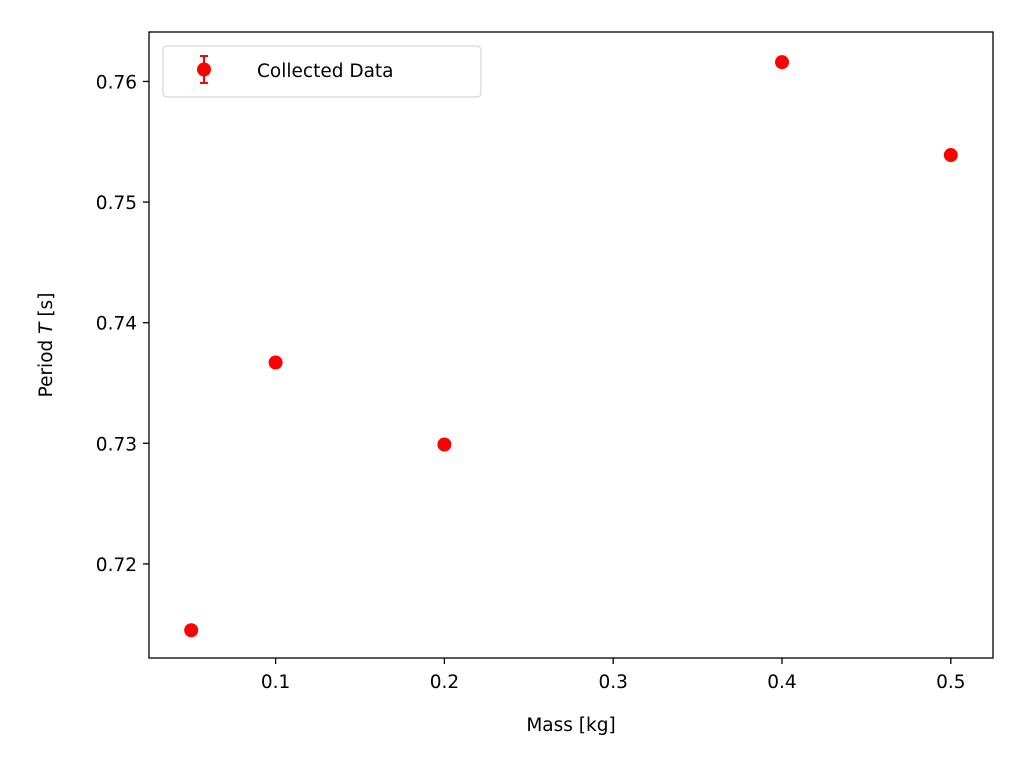 This screenshot has width=1024, height=772. I want to click on legend: Collected Data, so click(322, 71).